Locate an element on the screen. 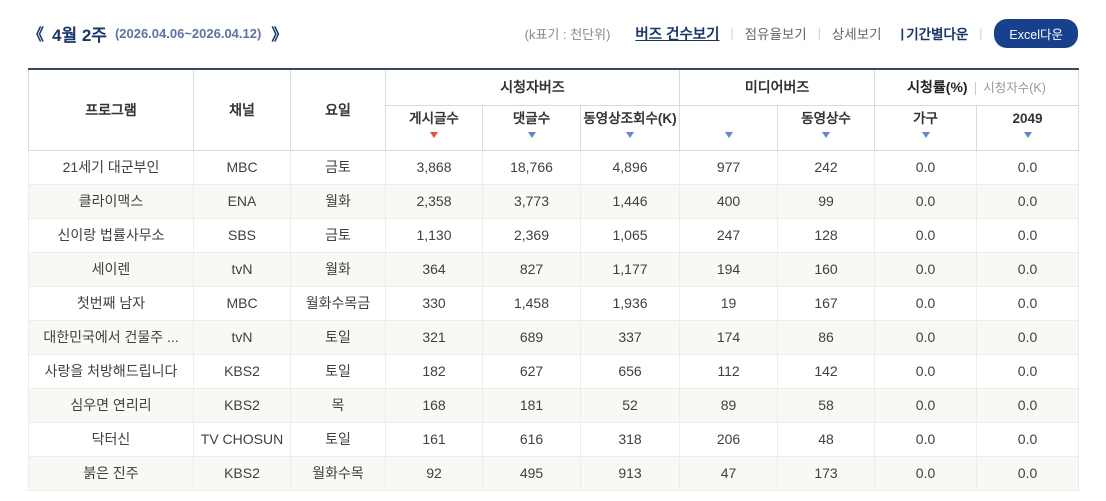  col-group-media-buzz: 미디어버즈 is located at coordinates (777, 87).